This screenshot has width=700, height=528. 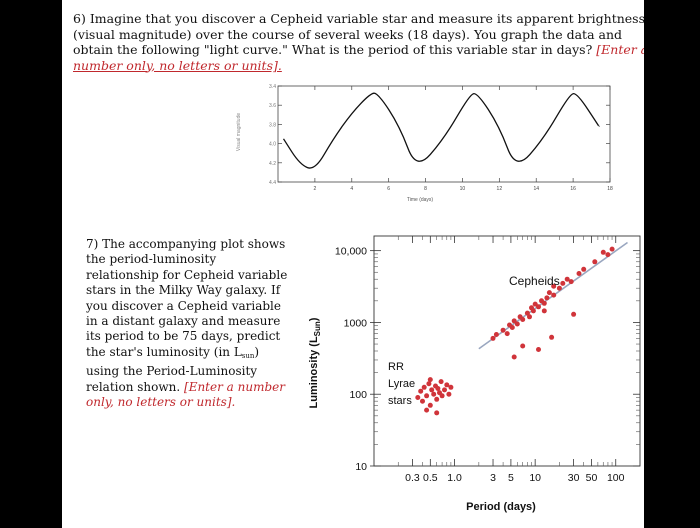 What do you see at coordinates (177, 65) in the screenshot?
I see `instruction-text: number only, no letters or units].` at bounding box center [177, 65].